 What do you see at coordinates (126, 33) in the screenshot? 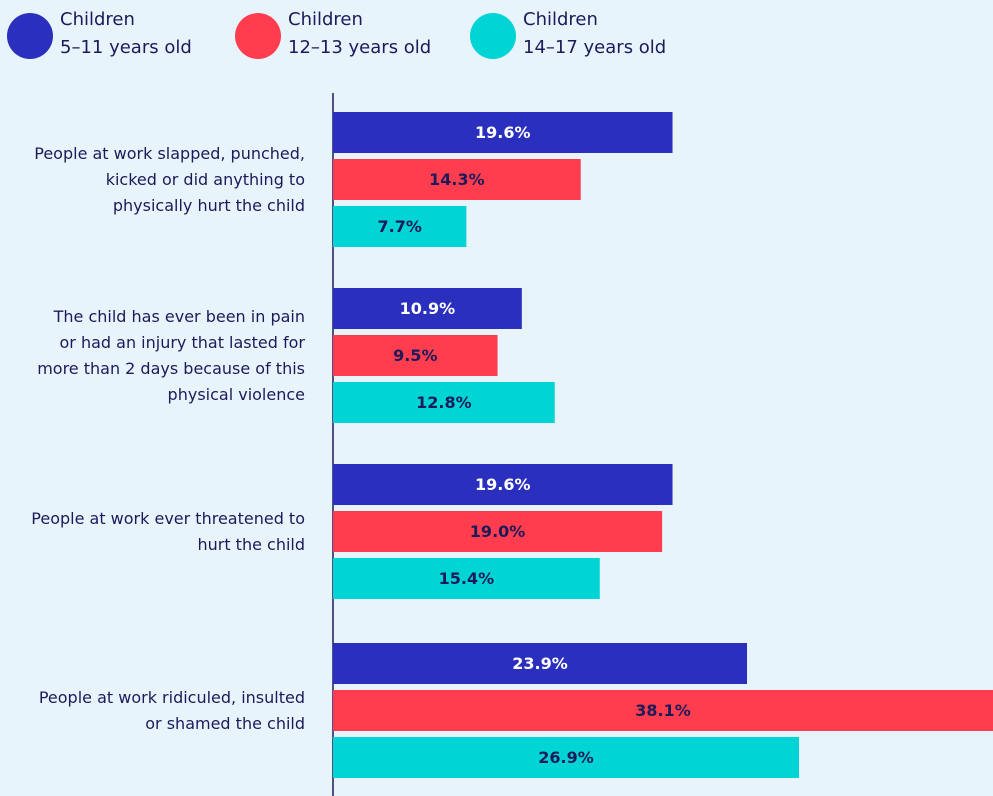
I see `legend-label: Children 5–11 years old` at bounding box center [126, 33].